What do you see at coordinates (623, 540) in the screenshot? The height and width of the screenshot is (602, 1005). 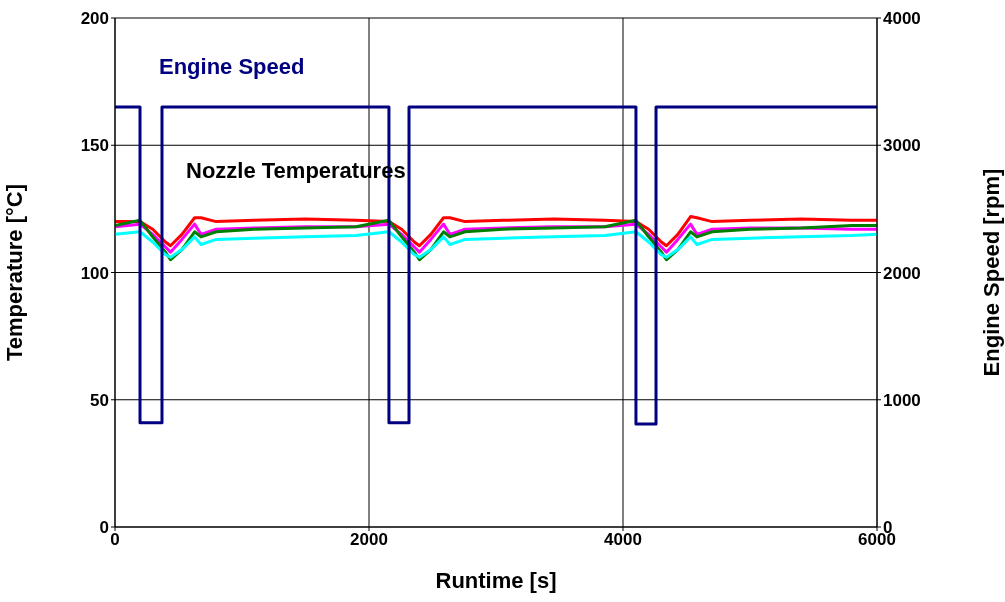 I see `x-tick-label: 4000` at bounding box center [623, 540].